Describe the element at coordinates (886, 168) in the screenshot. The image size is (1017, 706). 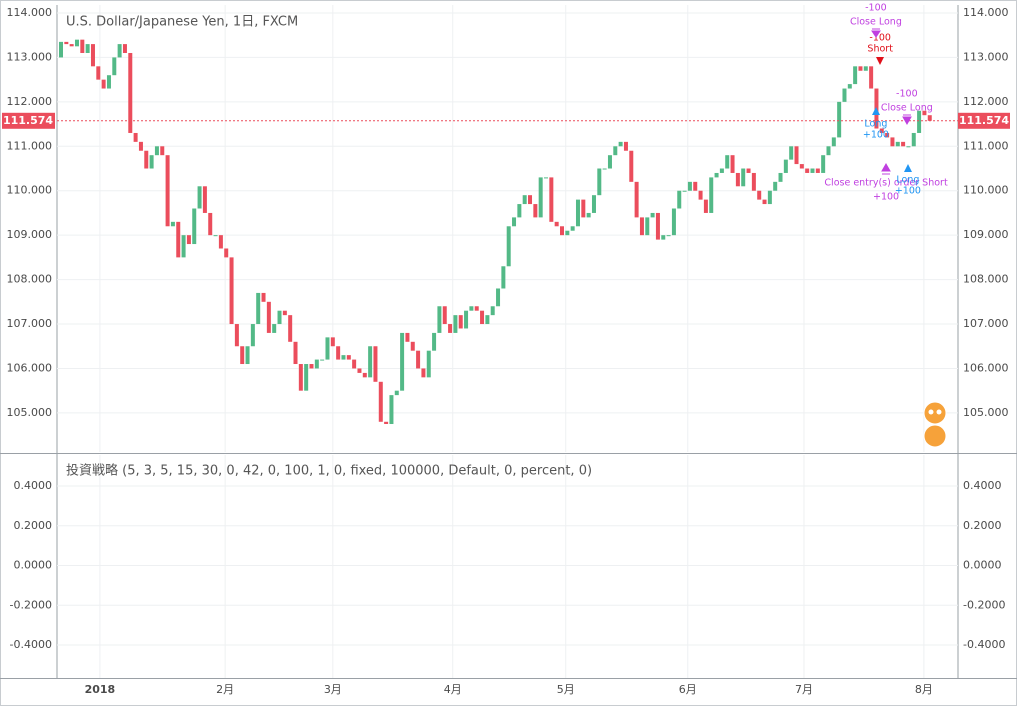
I see `close-short-arrow` at that location.